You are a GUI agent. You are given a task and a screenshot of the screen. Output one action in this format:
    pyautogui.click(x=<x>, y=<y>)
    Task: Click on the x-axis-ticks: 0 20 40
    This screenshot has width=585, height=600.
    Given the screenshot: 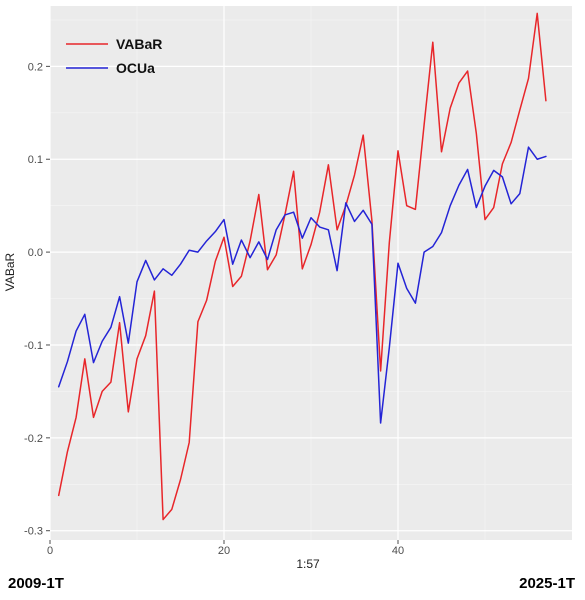 What is the action you would take?
    pyautogui.click(x=225, y=548)
    